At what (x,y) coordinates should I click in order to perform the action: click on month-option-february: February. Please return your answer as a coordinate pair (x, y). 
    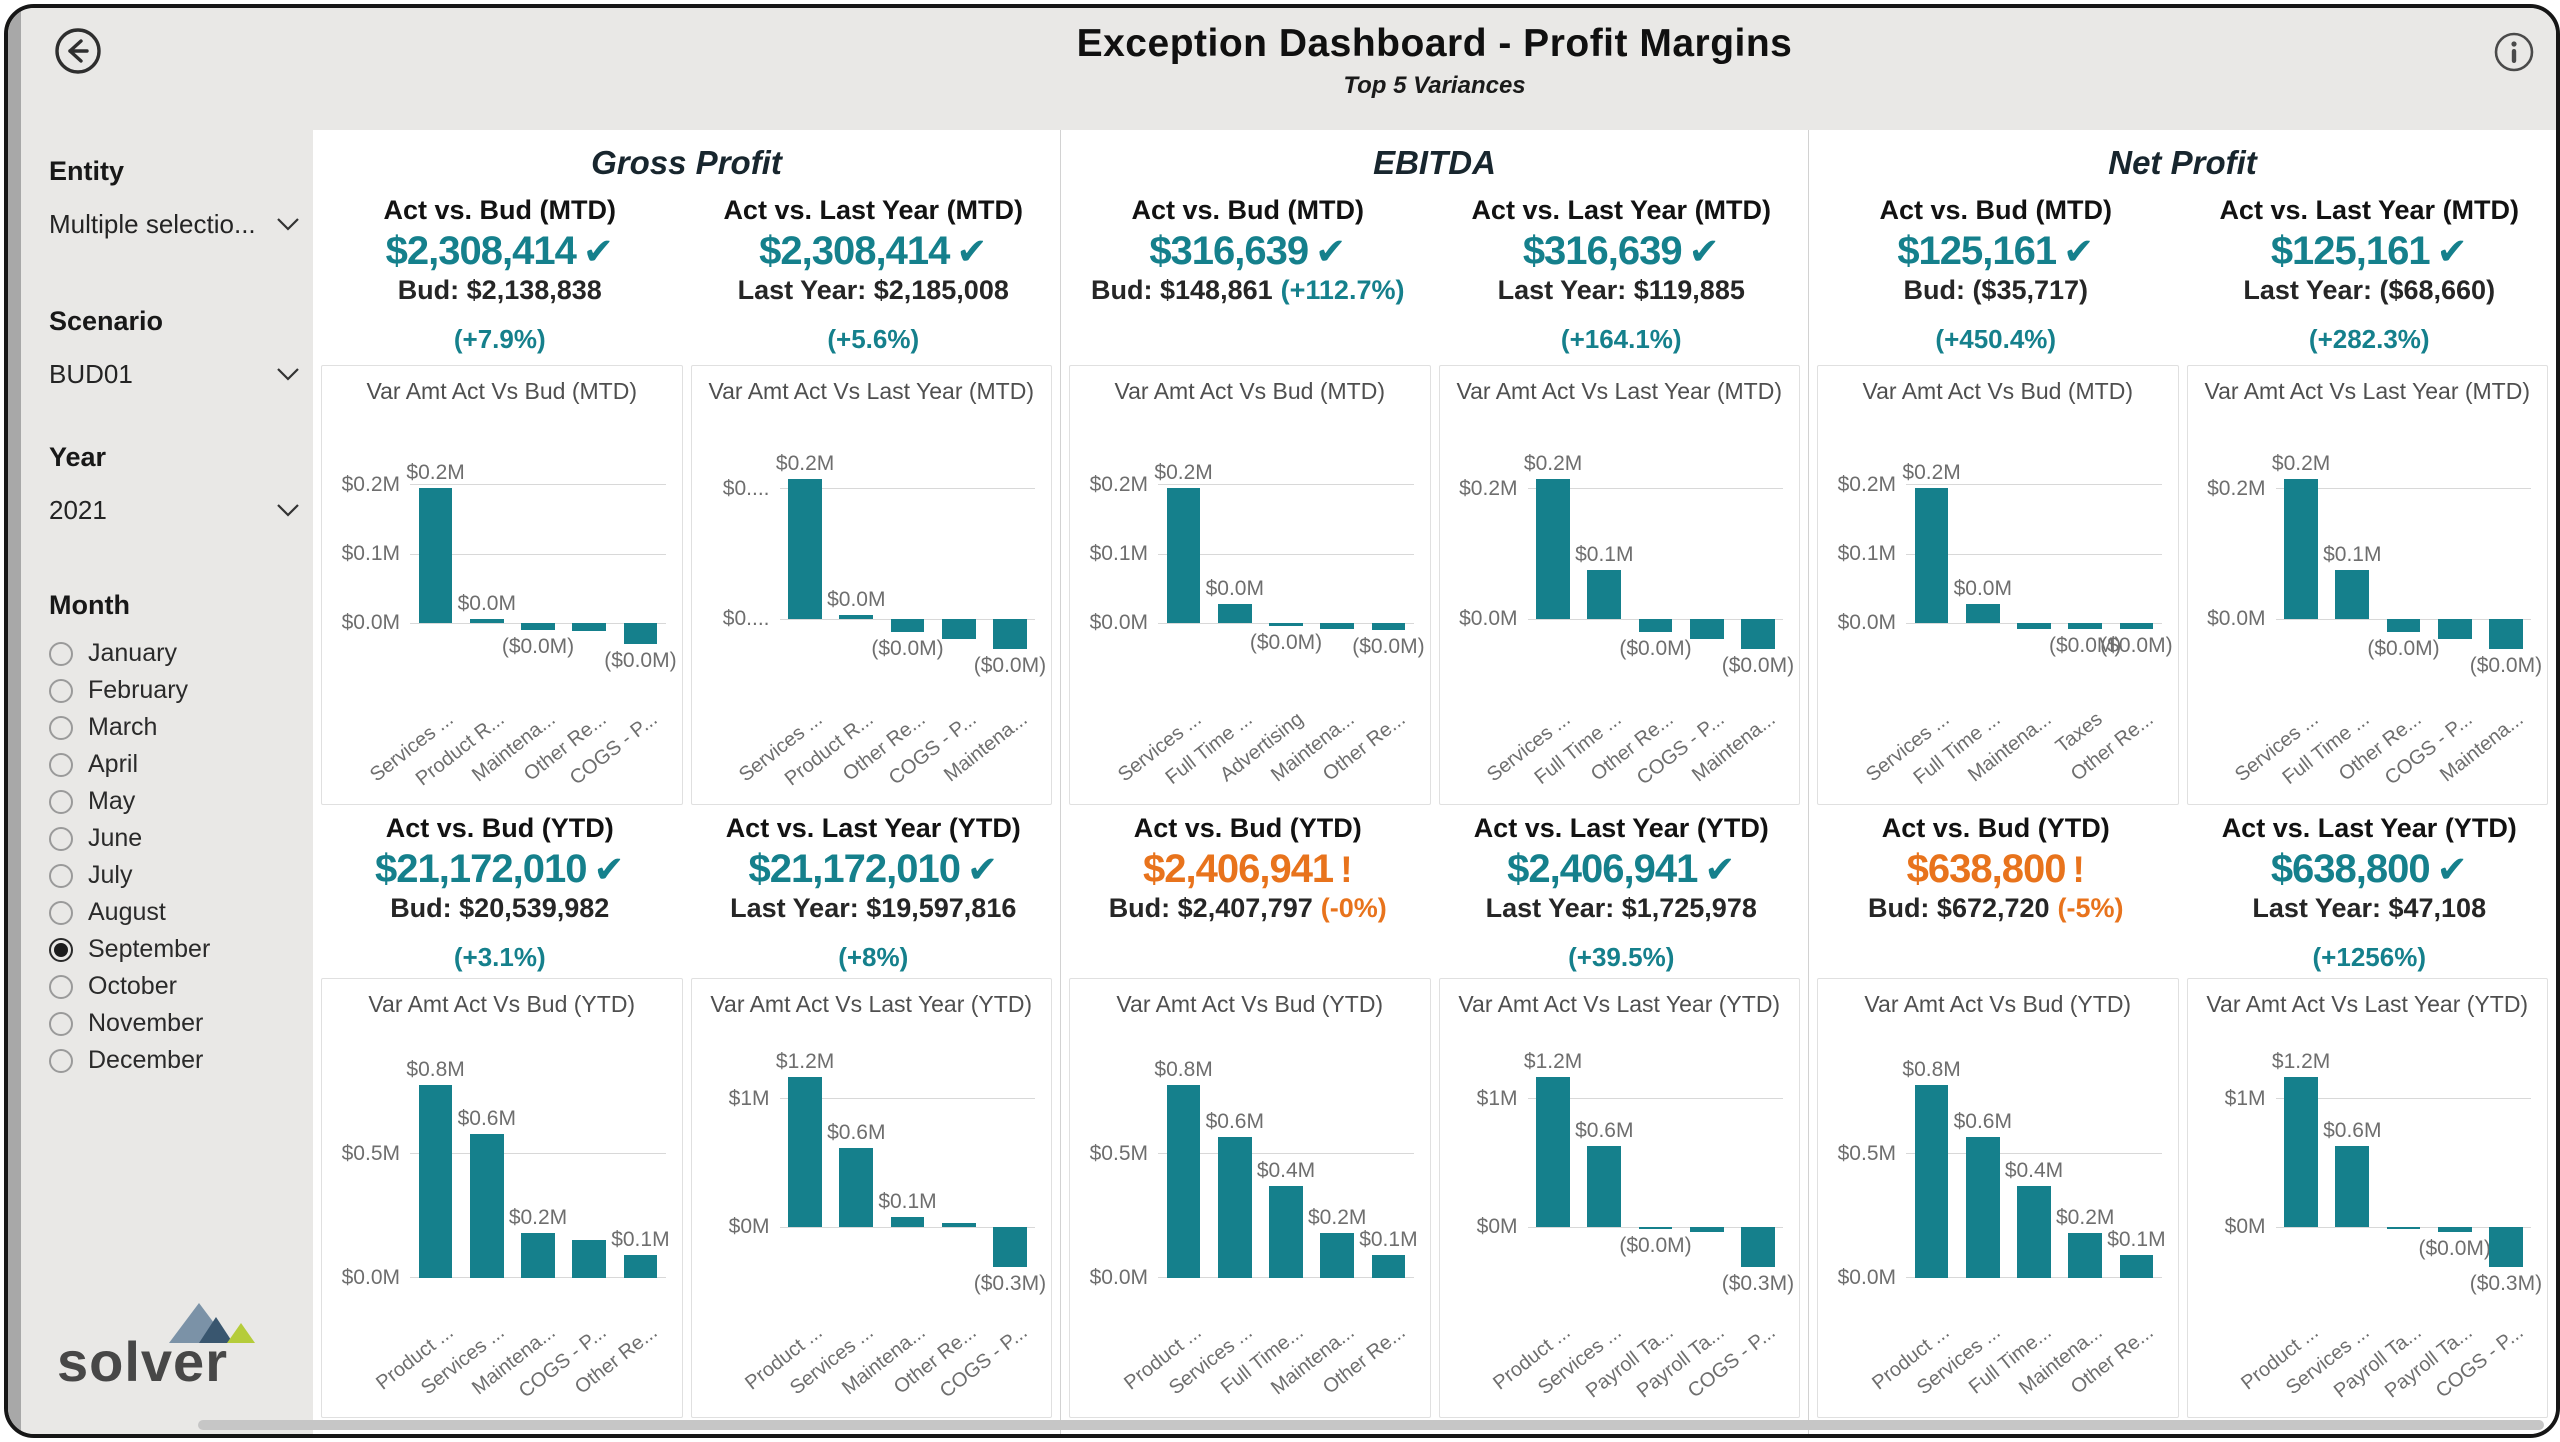
    Looking at the image, I should click on (181, 690).